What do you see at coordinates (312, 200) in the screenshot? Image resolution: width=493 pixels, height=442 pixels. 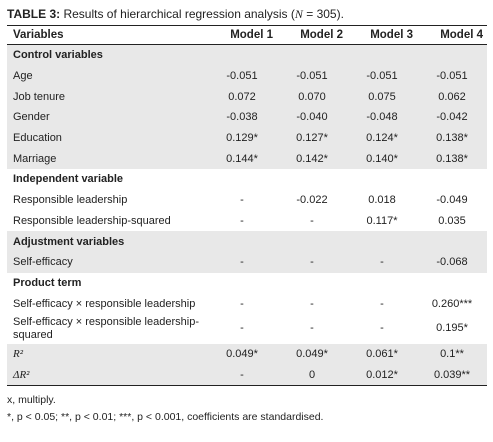 I see `coefficient-cell: -0.022` at bounding box center [312, 200].